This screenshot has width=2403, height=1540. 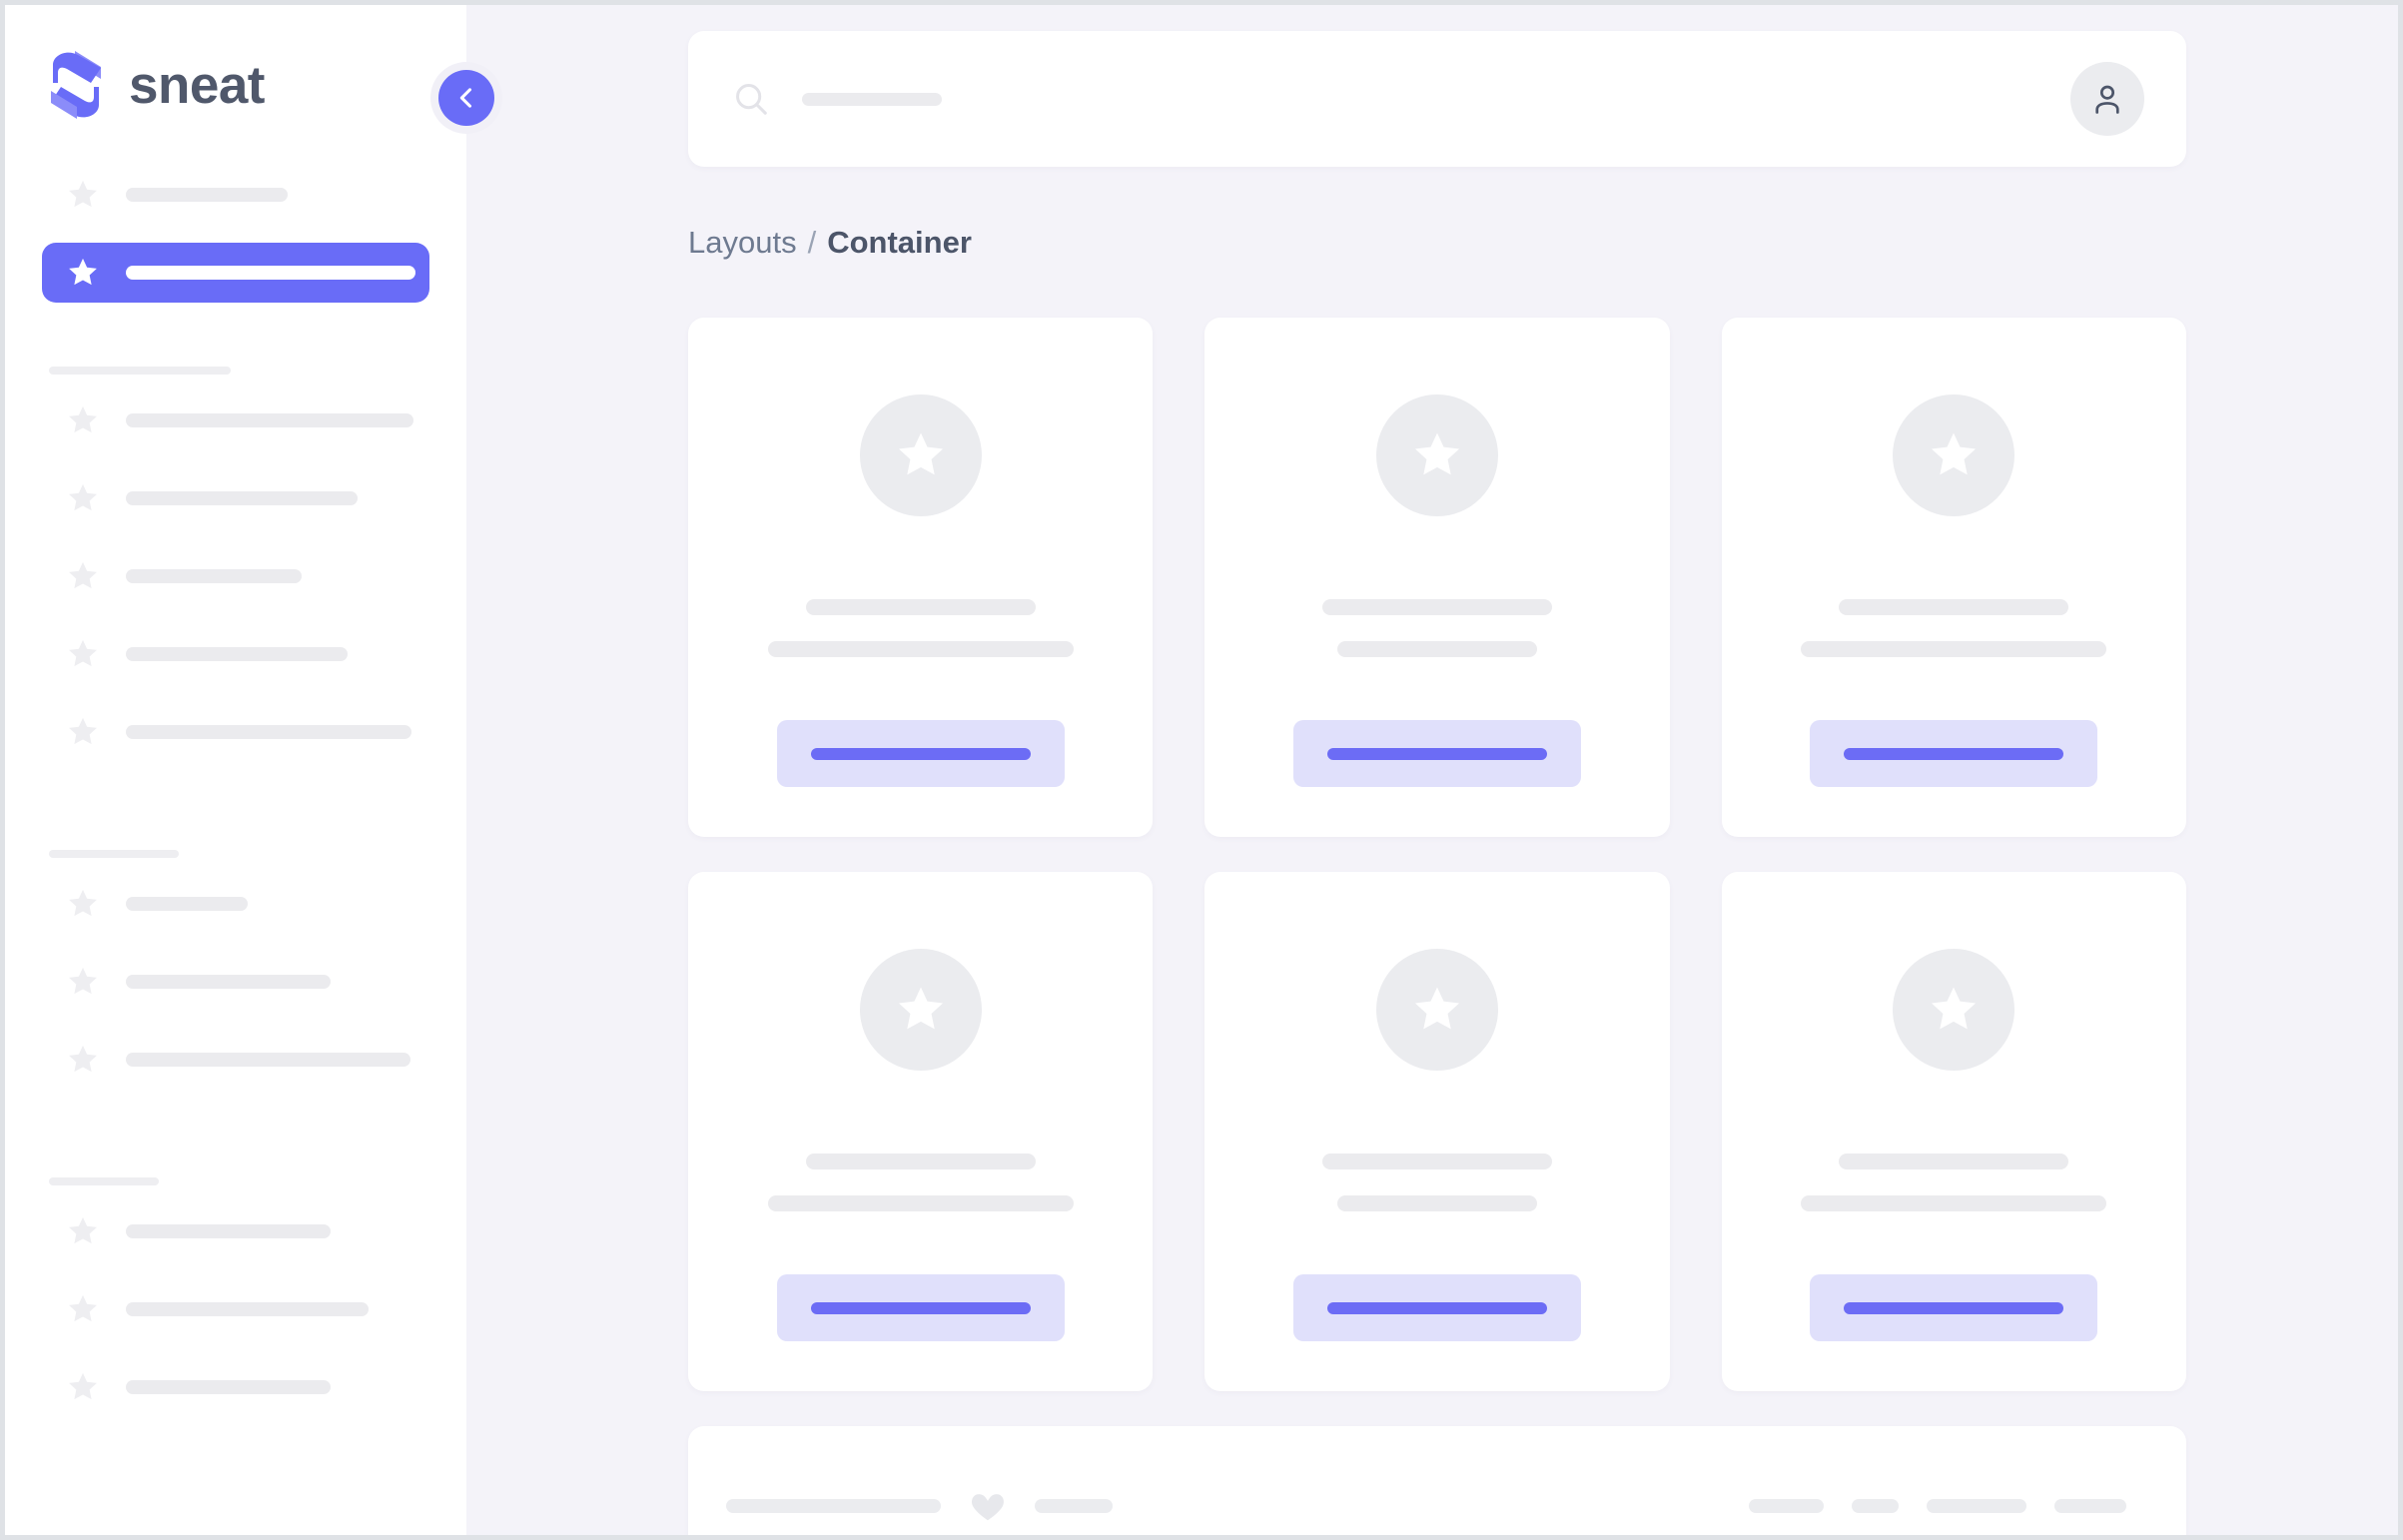 What do you see at coordinates (919, 1506) in the screenshot?
I see `footer-left` at bounding box center [919, 1506].